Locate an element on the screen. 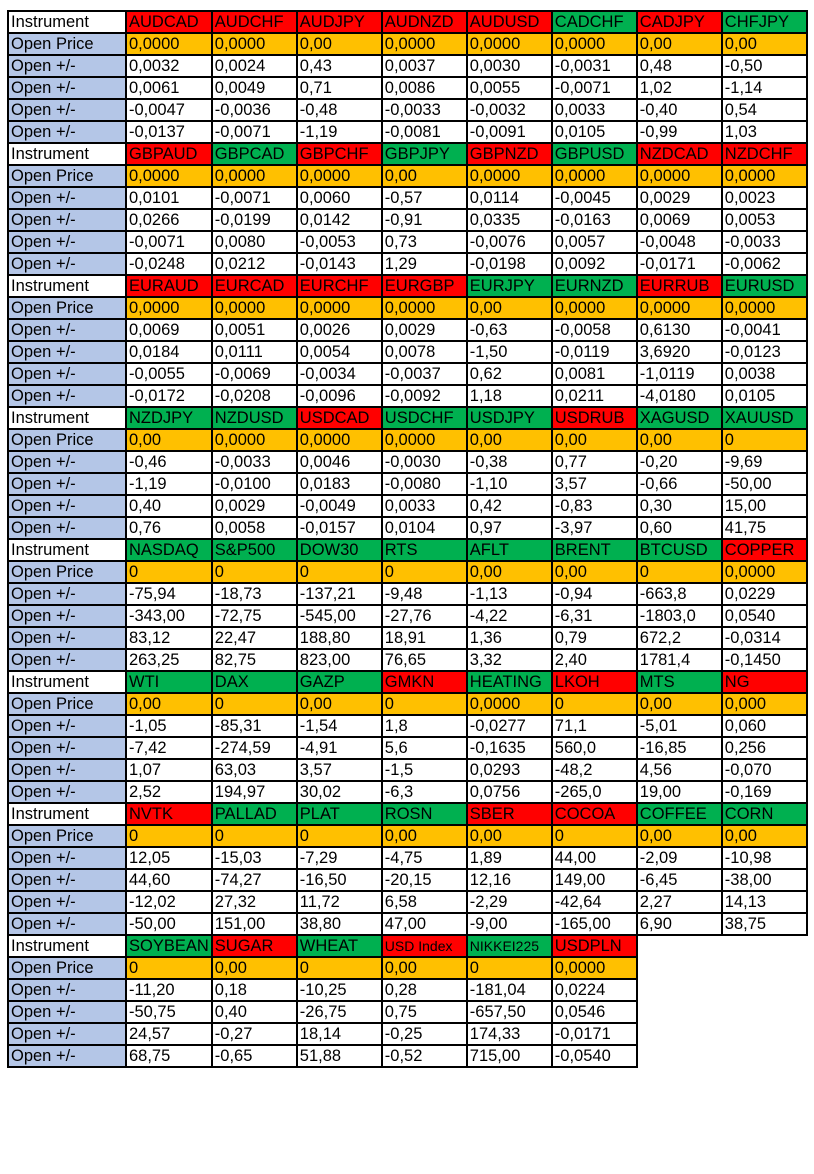  instrument-name: COPPER is located at coordinates (764, 550).